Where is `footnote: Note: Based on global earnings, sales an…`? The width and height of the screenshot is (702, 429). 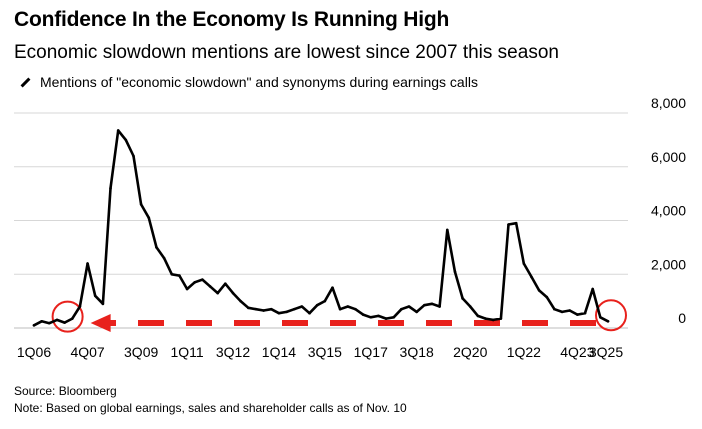
footnote: Note: Based on global earnings, sales an… is located at coordinates (210, 408).